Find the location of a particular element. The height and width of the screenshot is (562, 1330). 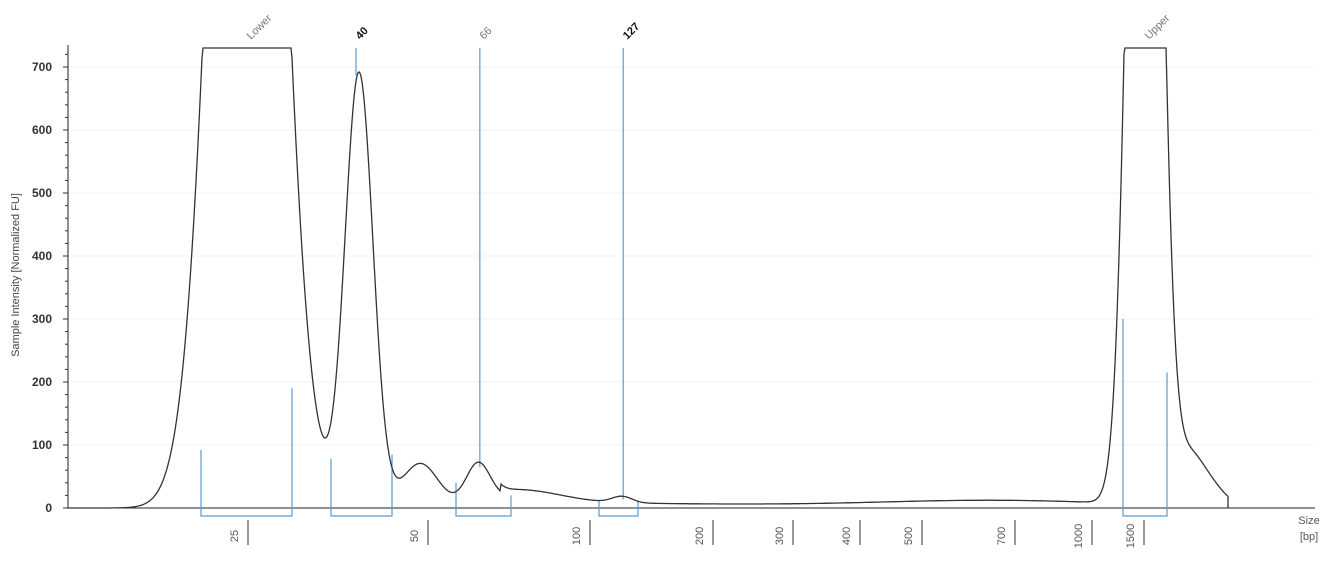

y-tick-label: 0 is located at coordinates (48, 508).